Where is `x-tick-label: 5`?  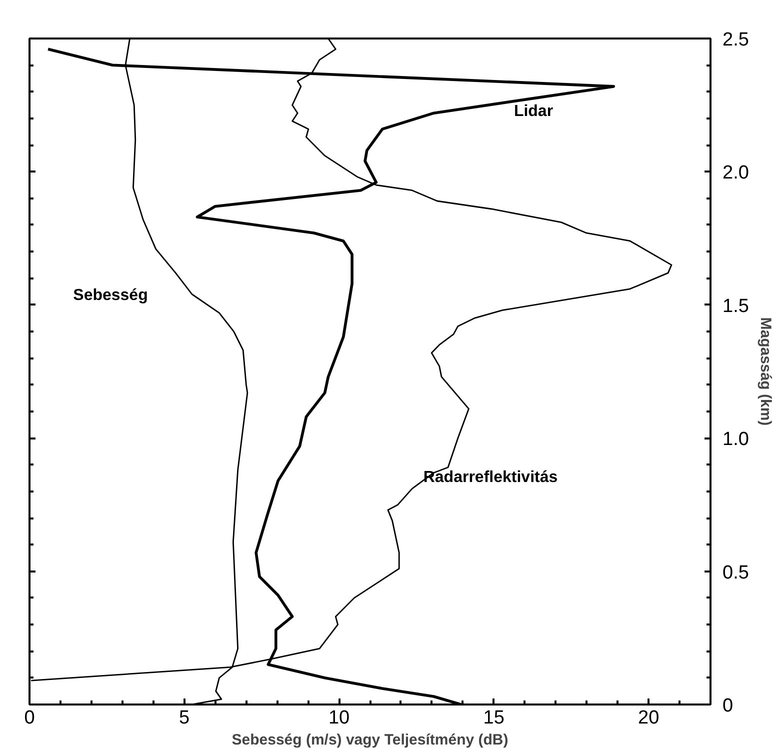 x-tick-label: 5 is located at coordinates (184, 718).